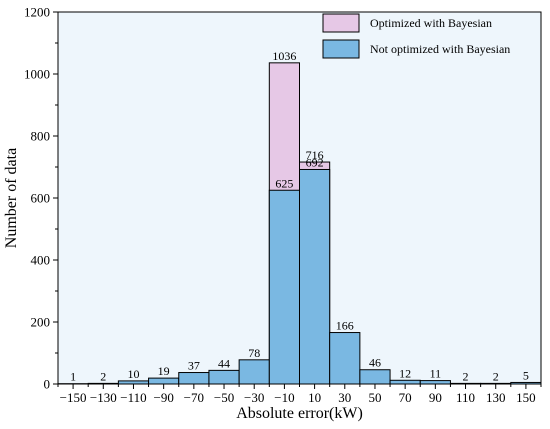  Describe the element at coordinates (41, 260) in the screenshot. I see `y-tick-label-2: 400` at that location.